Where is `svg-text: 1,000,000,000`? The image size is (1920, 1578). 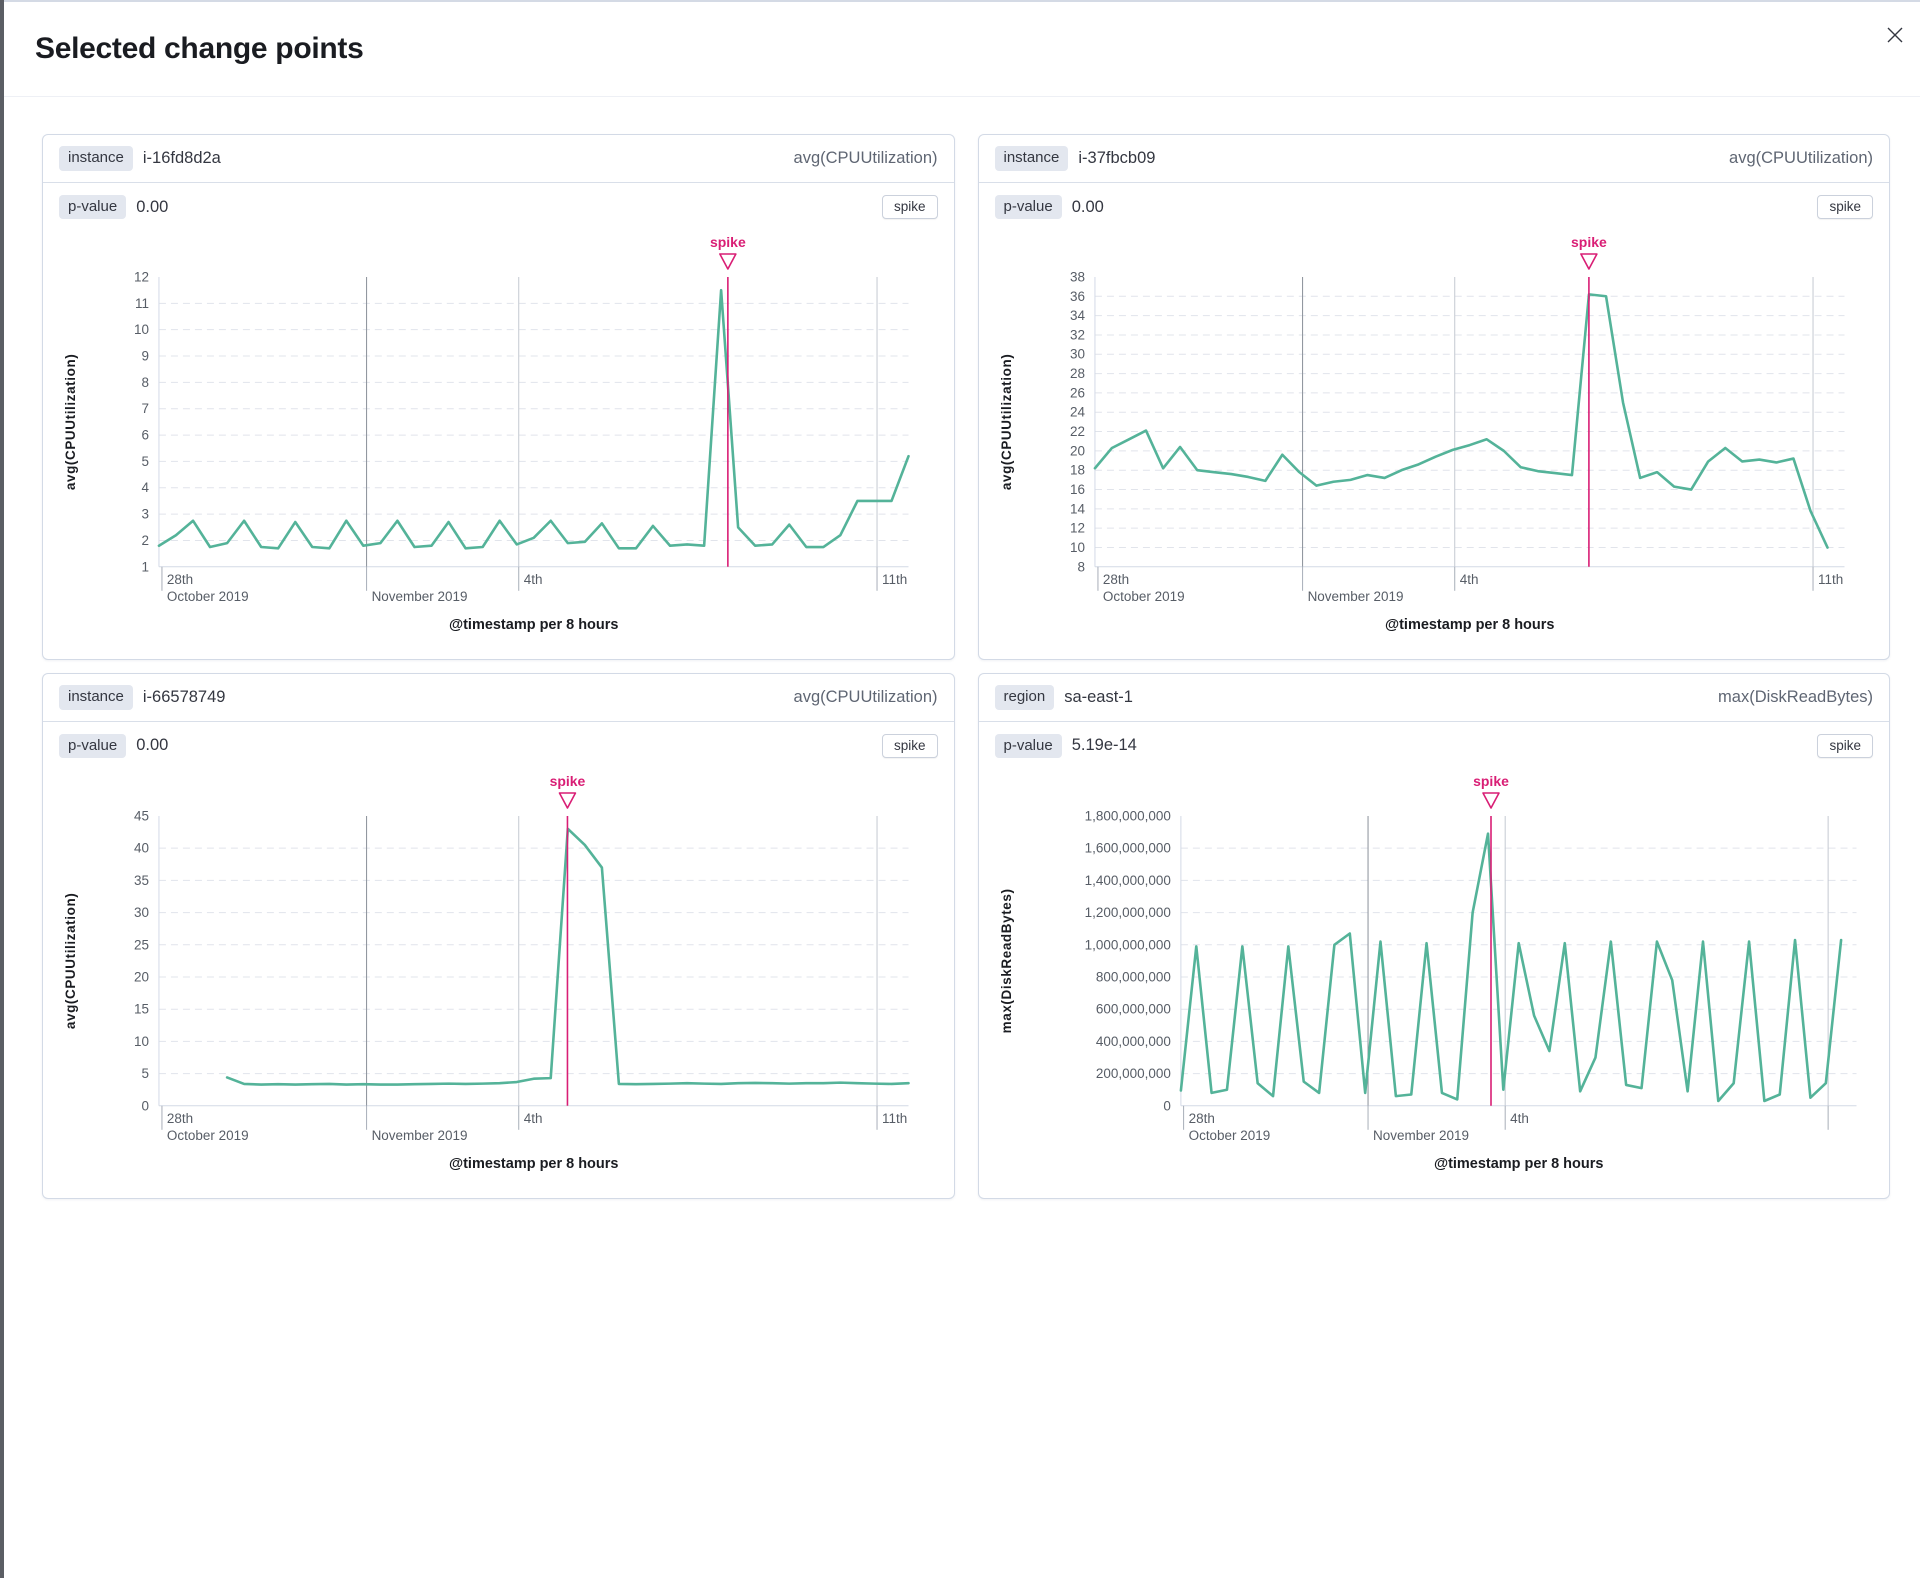
svg-text: 1,000,000,000 is located at coordinates (1127, 944).